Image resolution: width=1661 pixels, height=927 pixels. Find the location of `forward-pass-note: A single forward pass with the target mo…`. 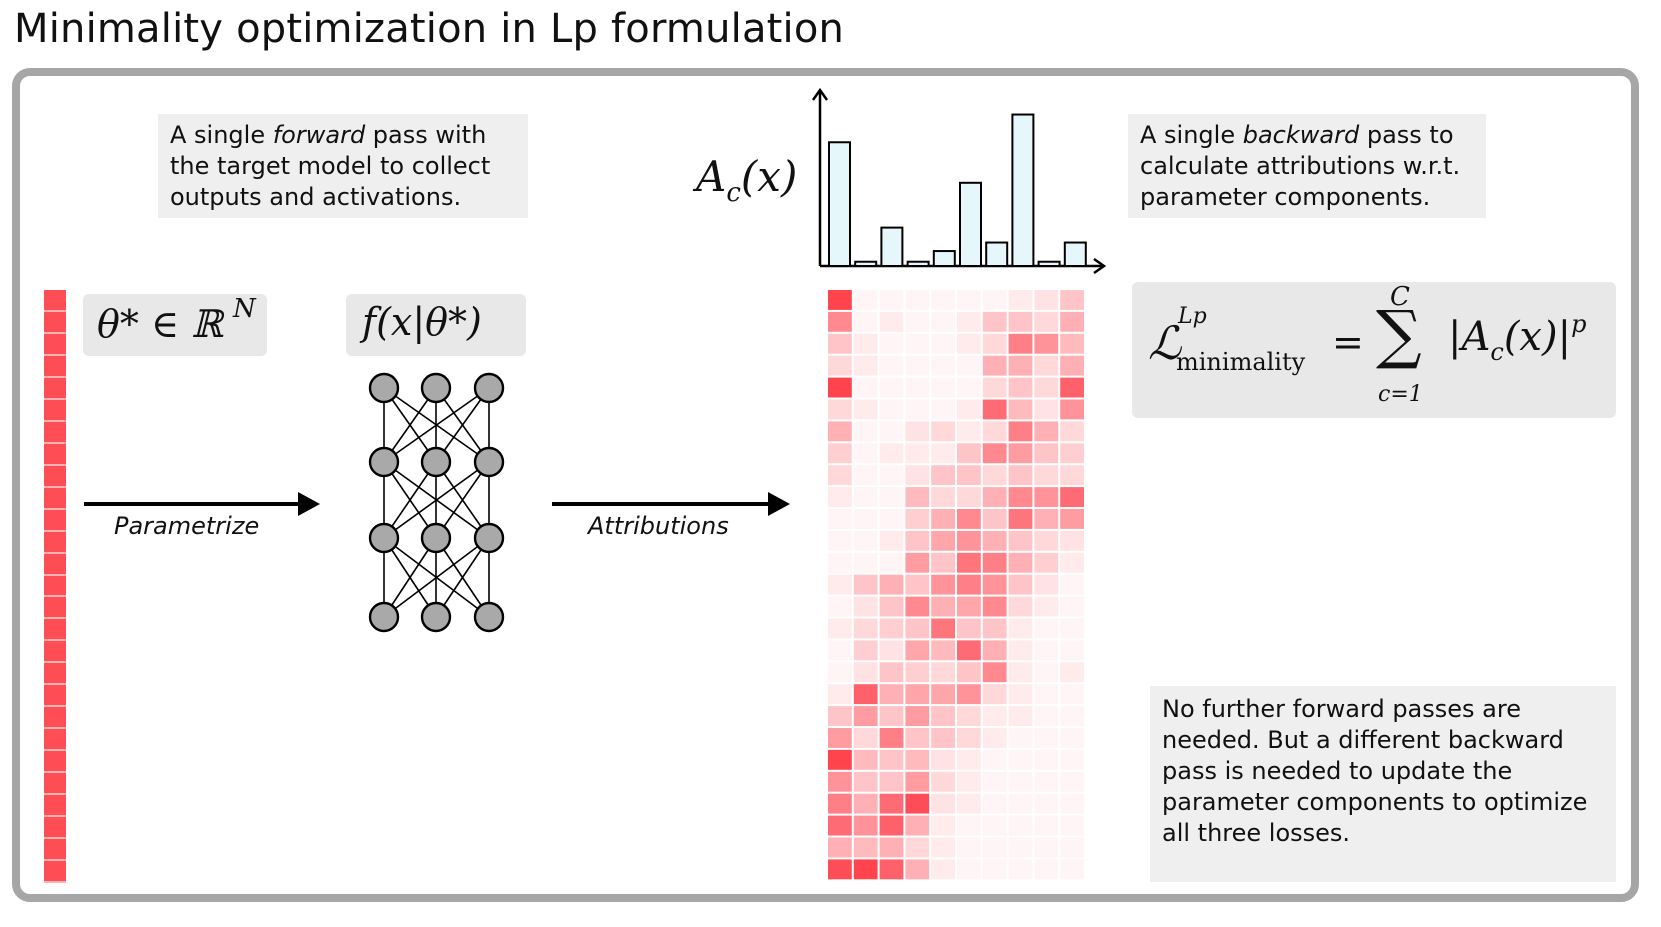

forward-pass-note: A single forward pass with the target mo… is located at coordinates (343, 166).